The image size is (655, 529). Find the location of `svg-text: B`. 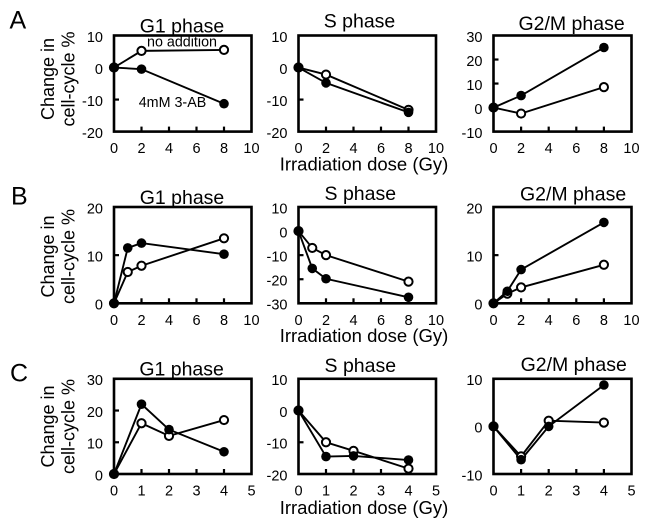

svg-text: B is located at coordinates (19, 197).